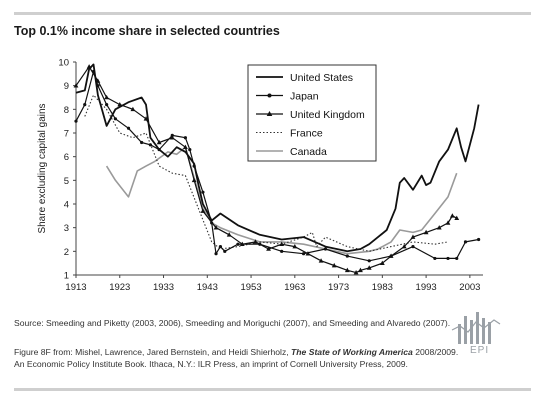 The height and width of the screenshot is (412, 547). What do you see at coordinates (66, 228) in the screenshot?
I see `y-tick-label: 3` at bounding box center [66, 228].